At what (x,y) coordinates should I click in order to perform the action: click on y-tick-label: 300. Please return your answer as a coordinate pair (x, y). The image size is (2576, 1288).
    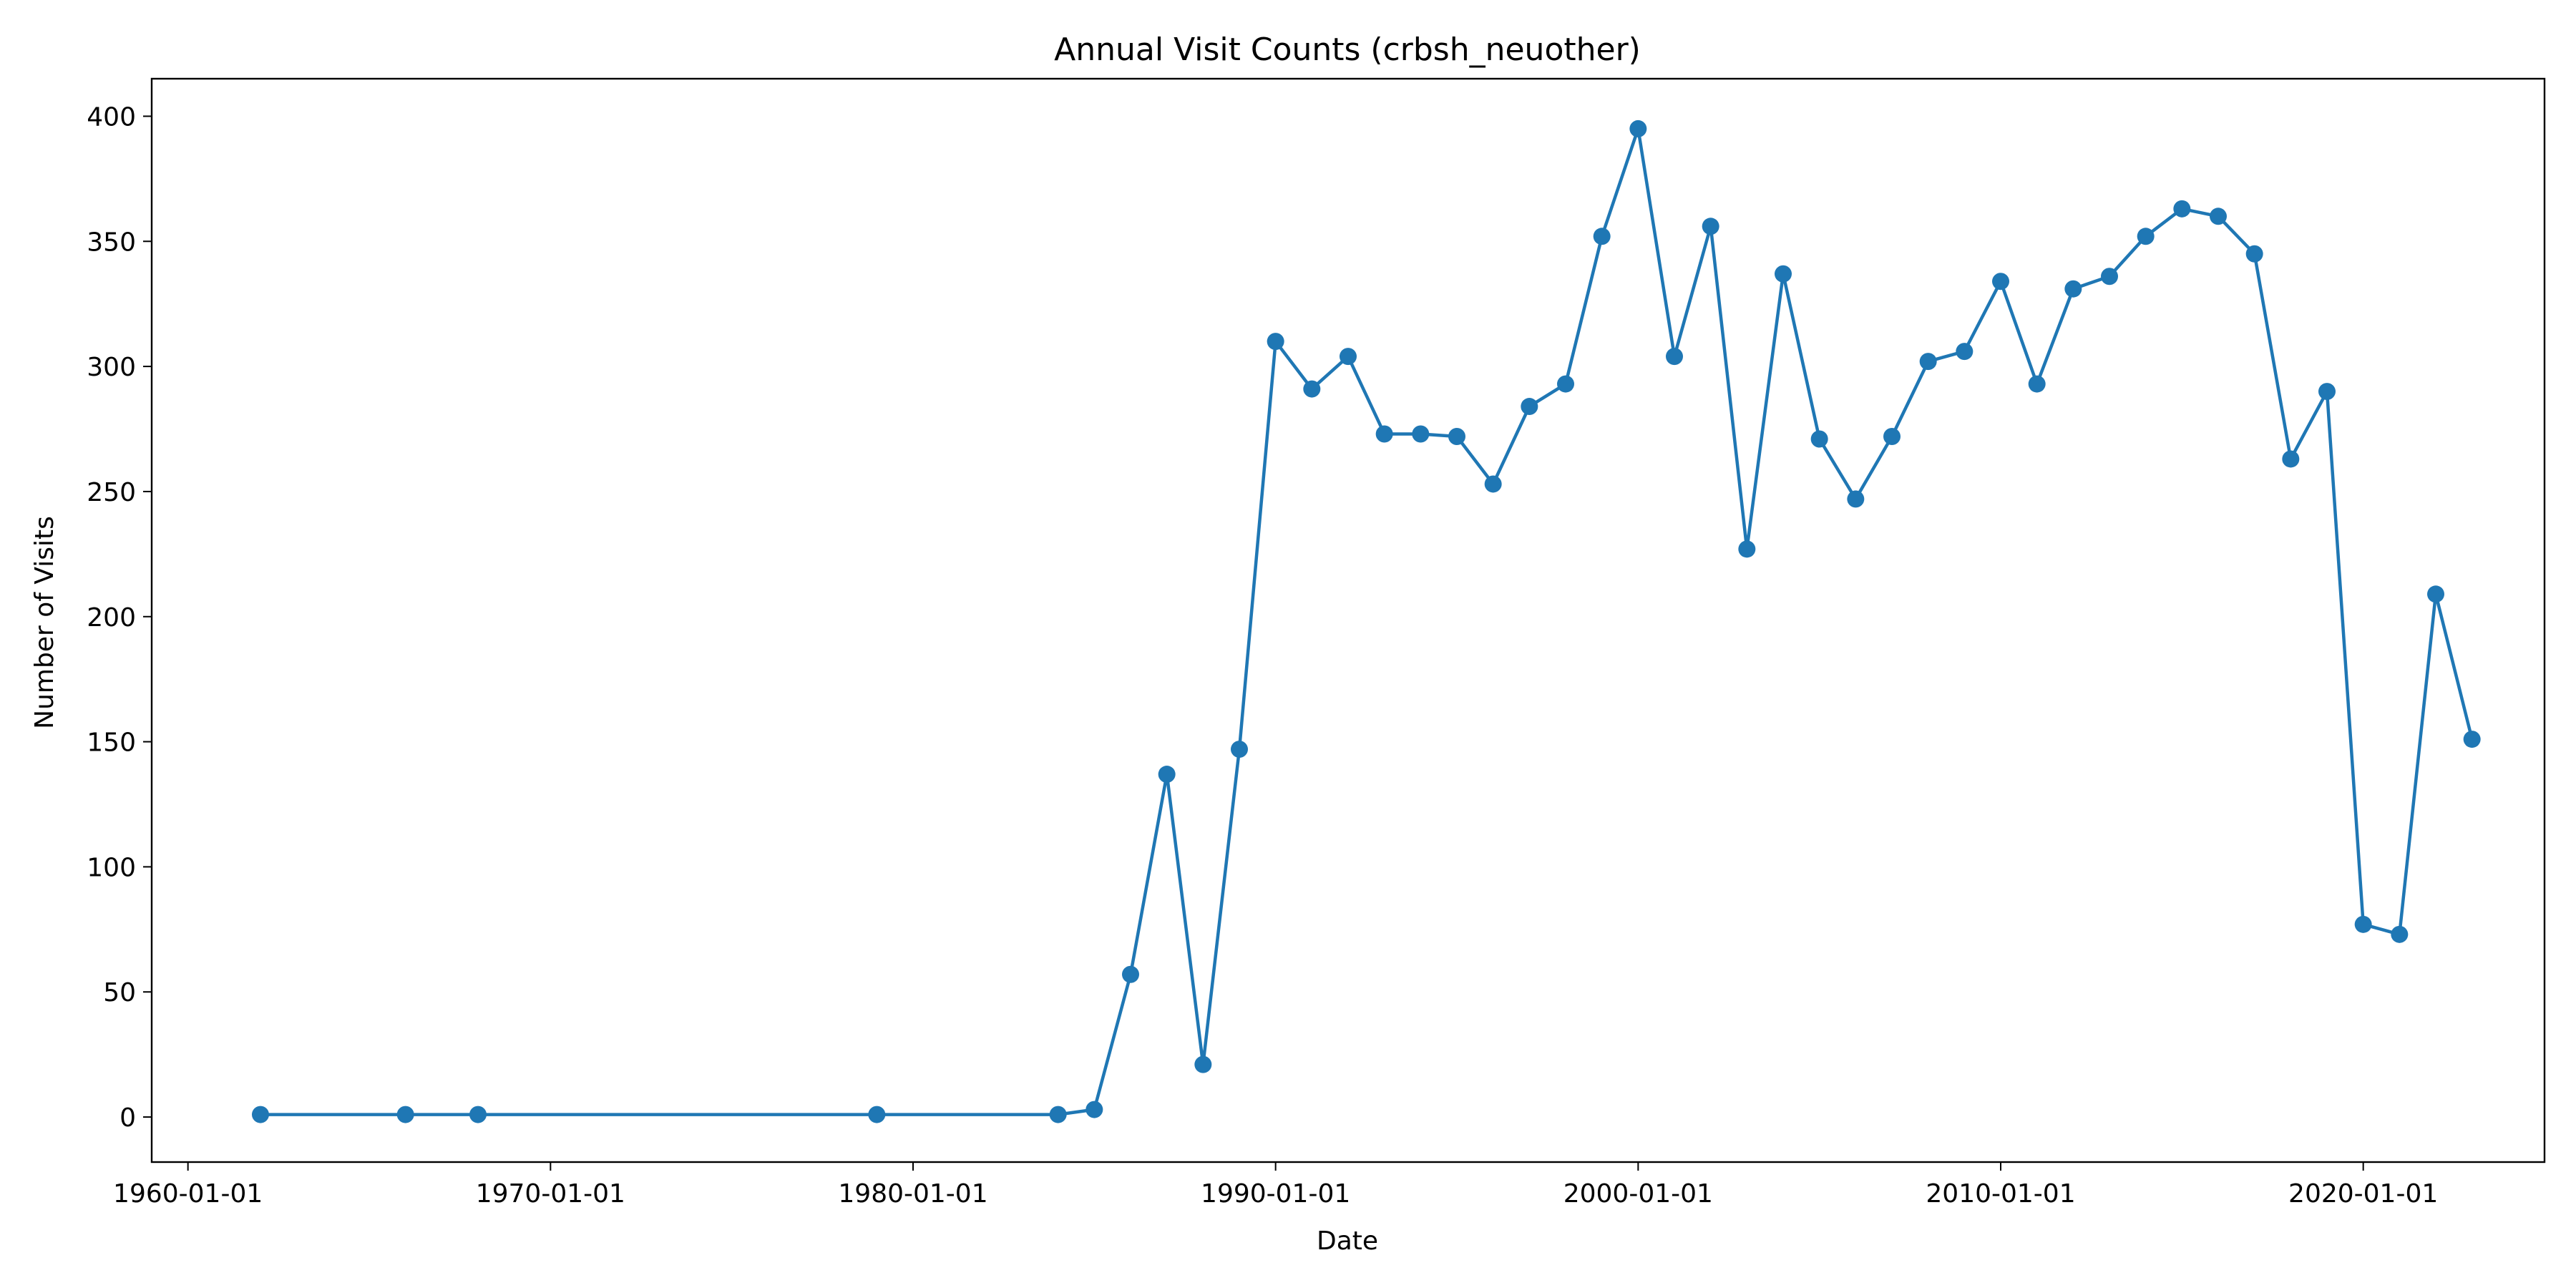
    Looking at the image, I should click on (111, 367).